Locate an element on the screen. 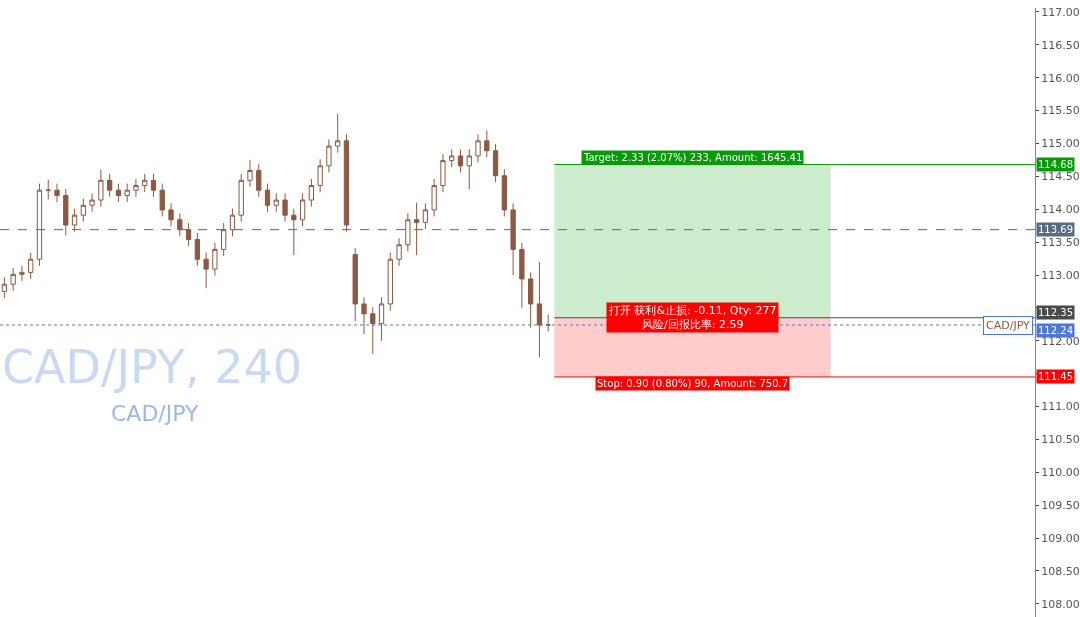 The image size is (1080, 617). y-tick-label: 116.00 is located at coordinates (1060, 78).